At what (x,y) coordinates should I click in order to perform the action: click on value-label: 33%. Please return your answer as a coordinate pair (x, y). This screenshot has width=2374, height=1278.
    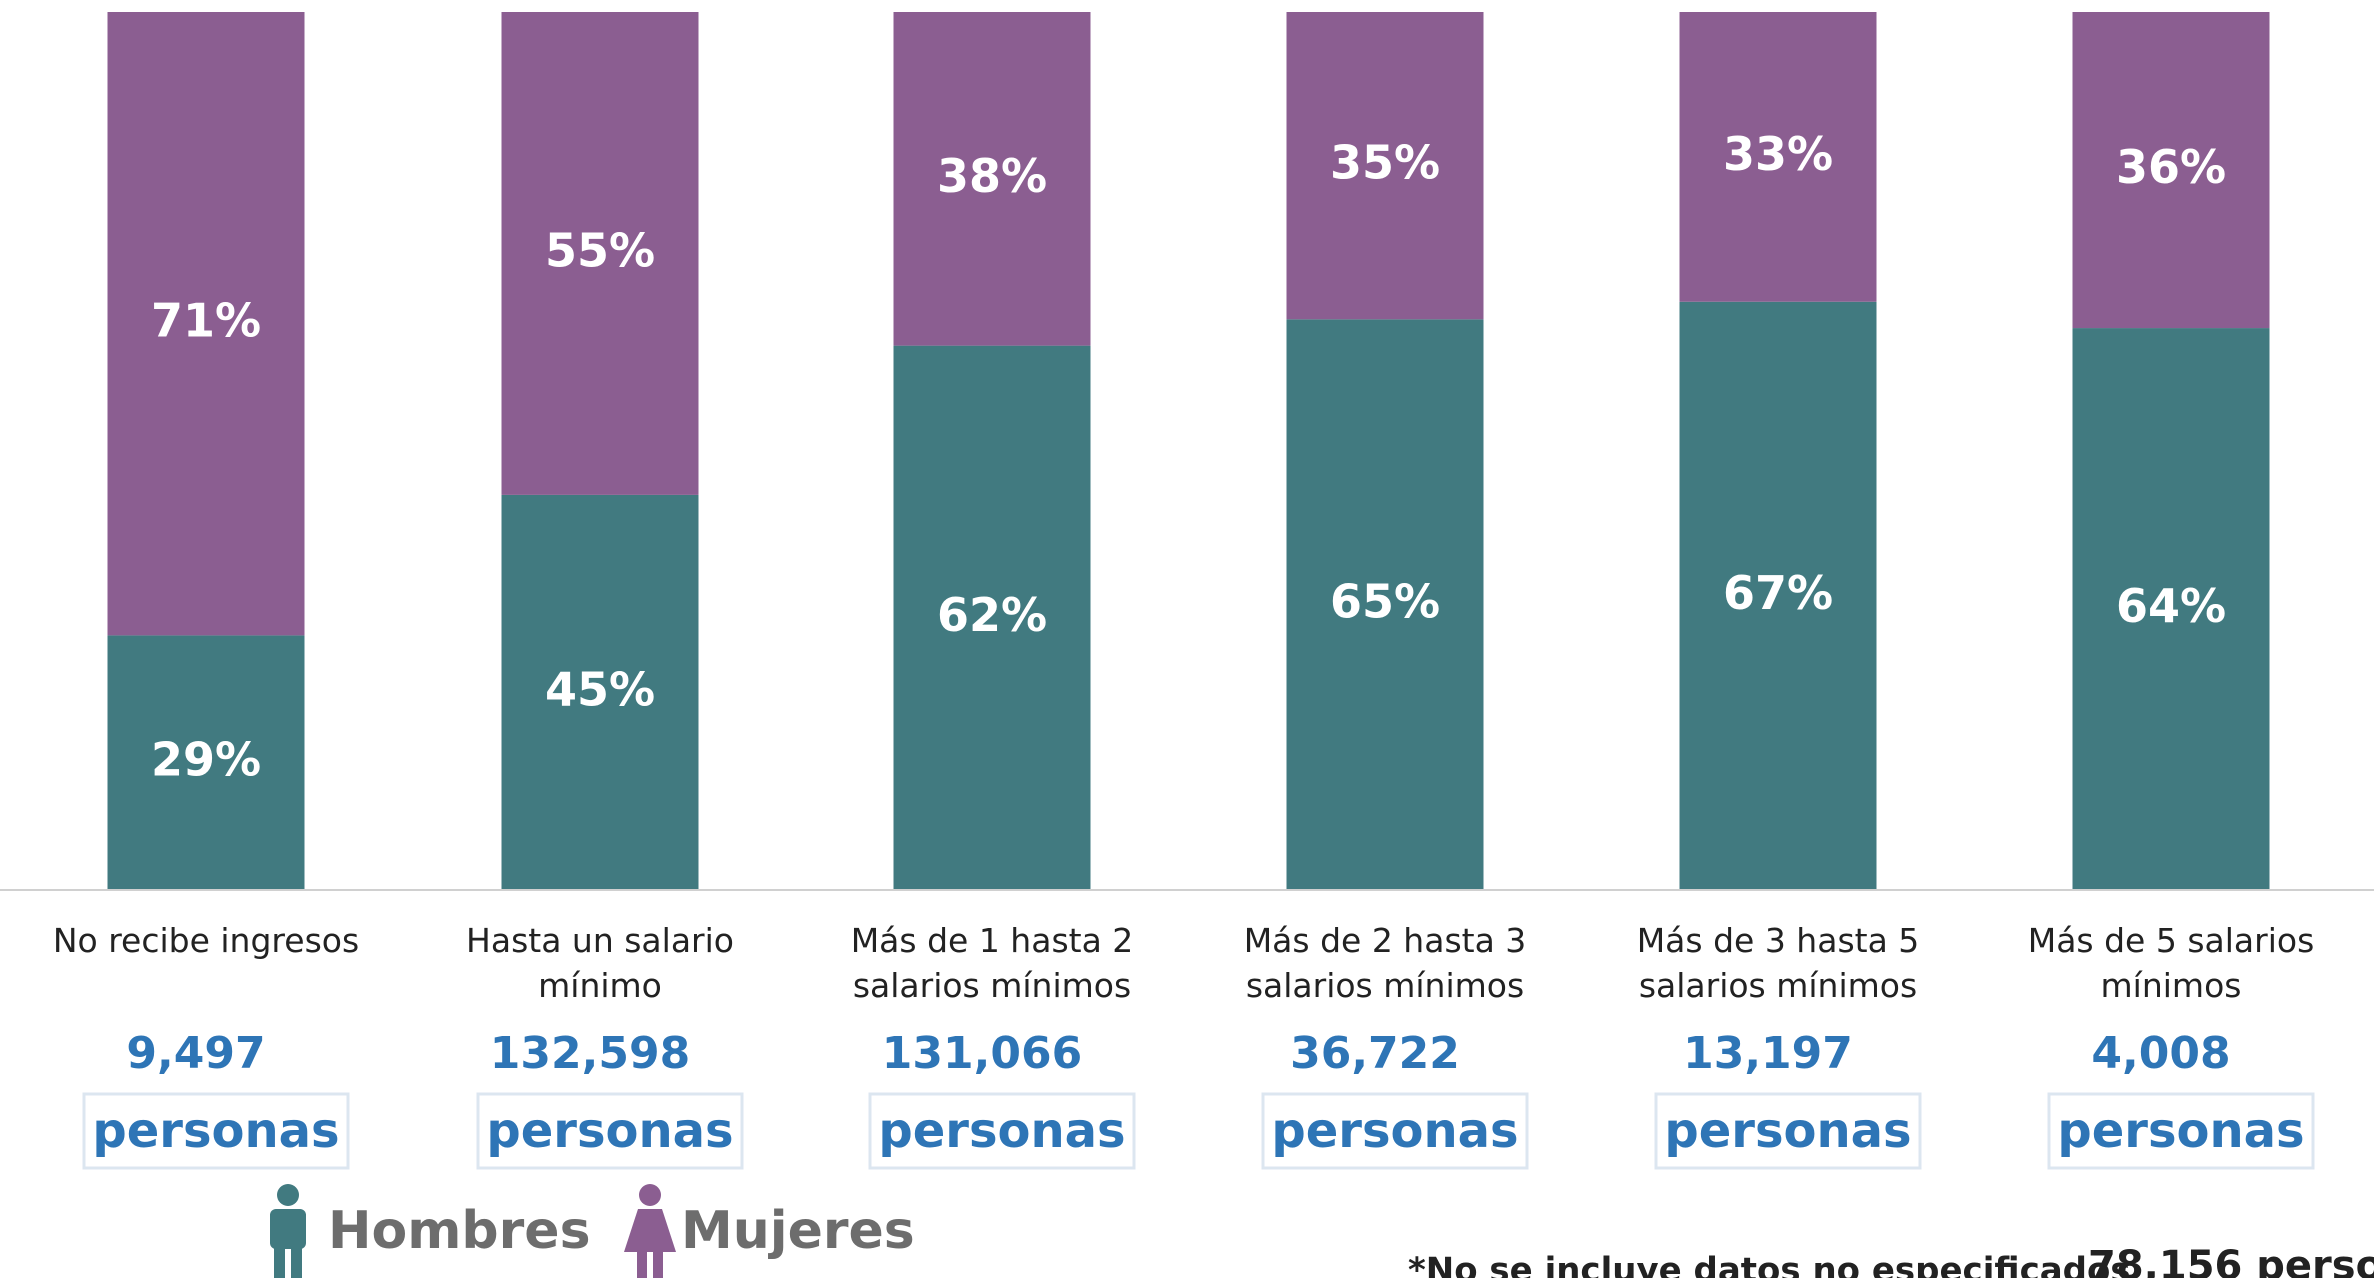
    Looking at the image, I should click on (1778, 153).